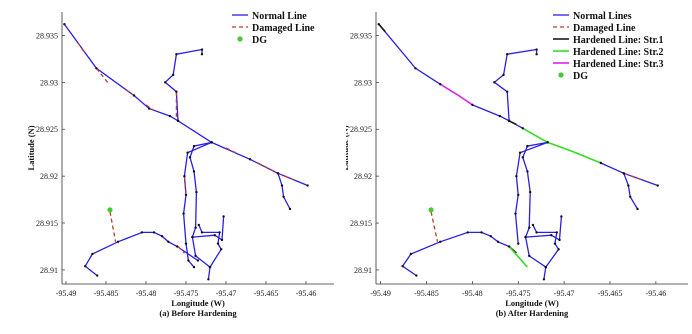 Image resolution: width=692 pixels, height=334 pixels. What do you see at coordinates (456, 94) in the screenshot?
I see `hardened3-line-segment` at bounding box center [456, 94].